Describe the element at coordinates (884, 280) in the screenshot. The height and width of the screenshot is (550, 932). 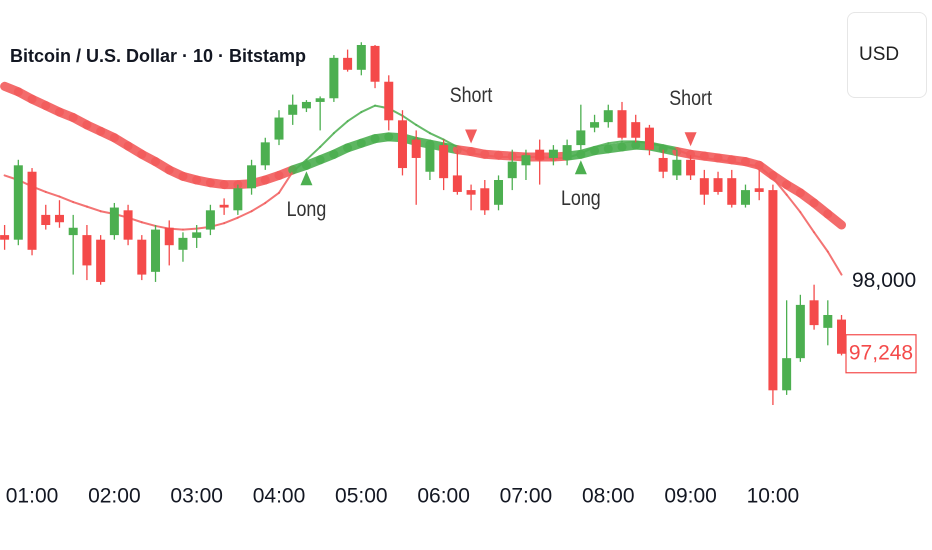
I see `y-tick-label: 98,000` at that location.